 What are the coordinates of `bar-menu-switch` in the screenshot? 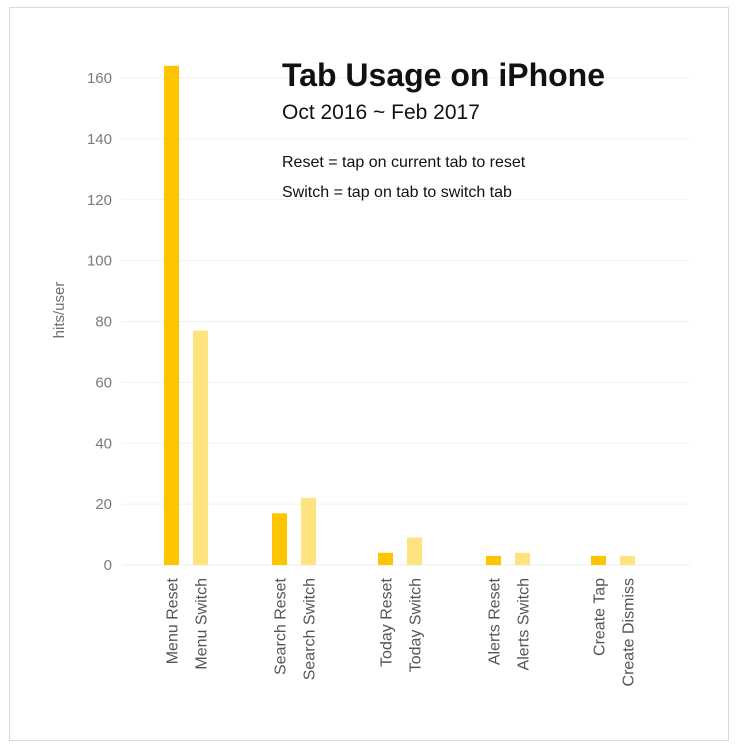 It's located at (200, 447).